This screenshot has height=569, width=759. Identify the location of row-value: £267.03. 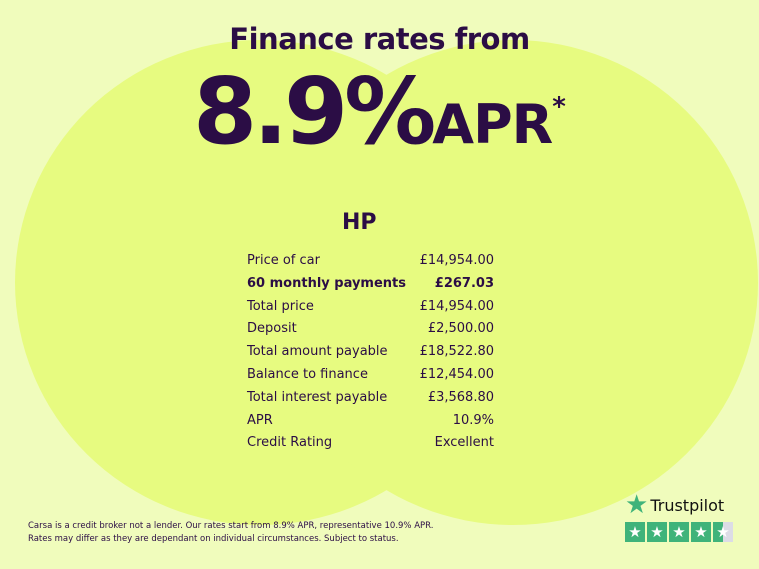
(464, 283).